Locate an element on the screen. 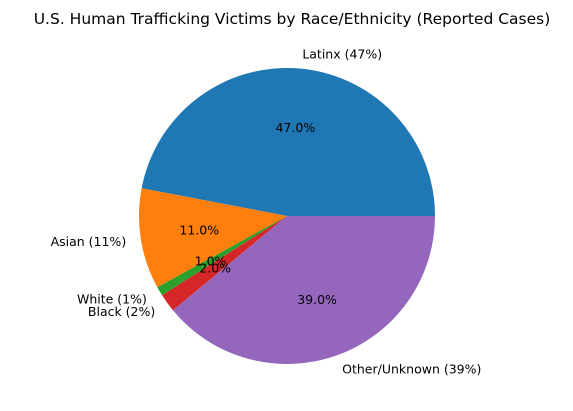 This screenshot has width=573, height=411. pie-percent-label-2: 11.0% is located at coordinates (199, 229).